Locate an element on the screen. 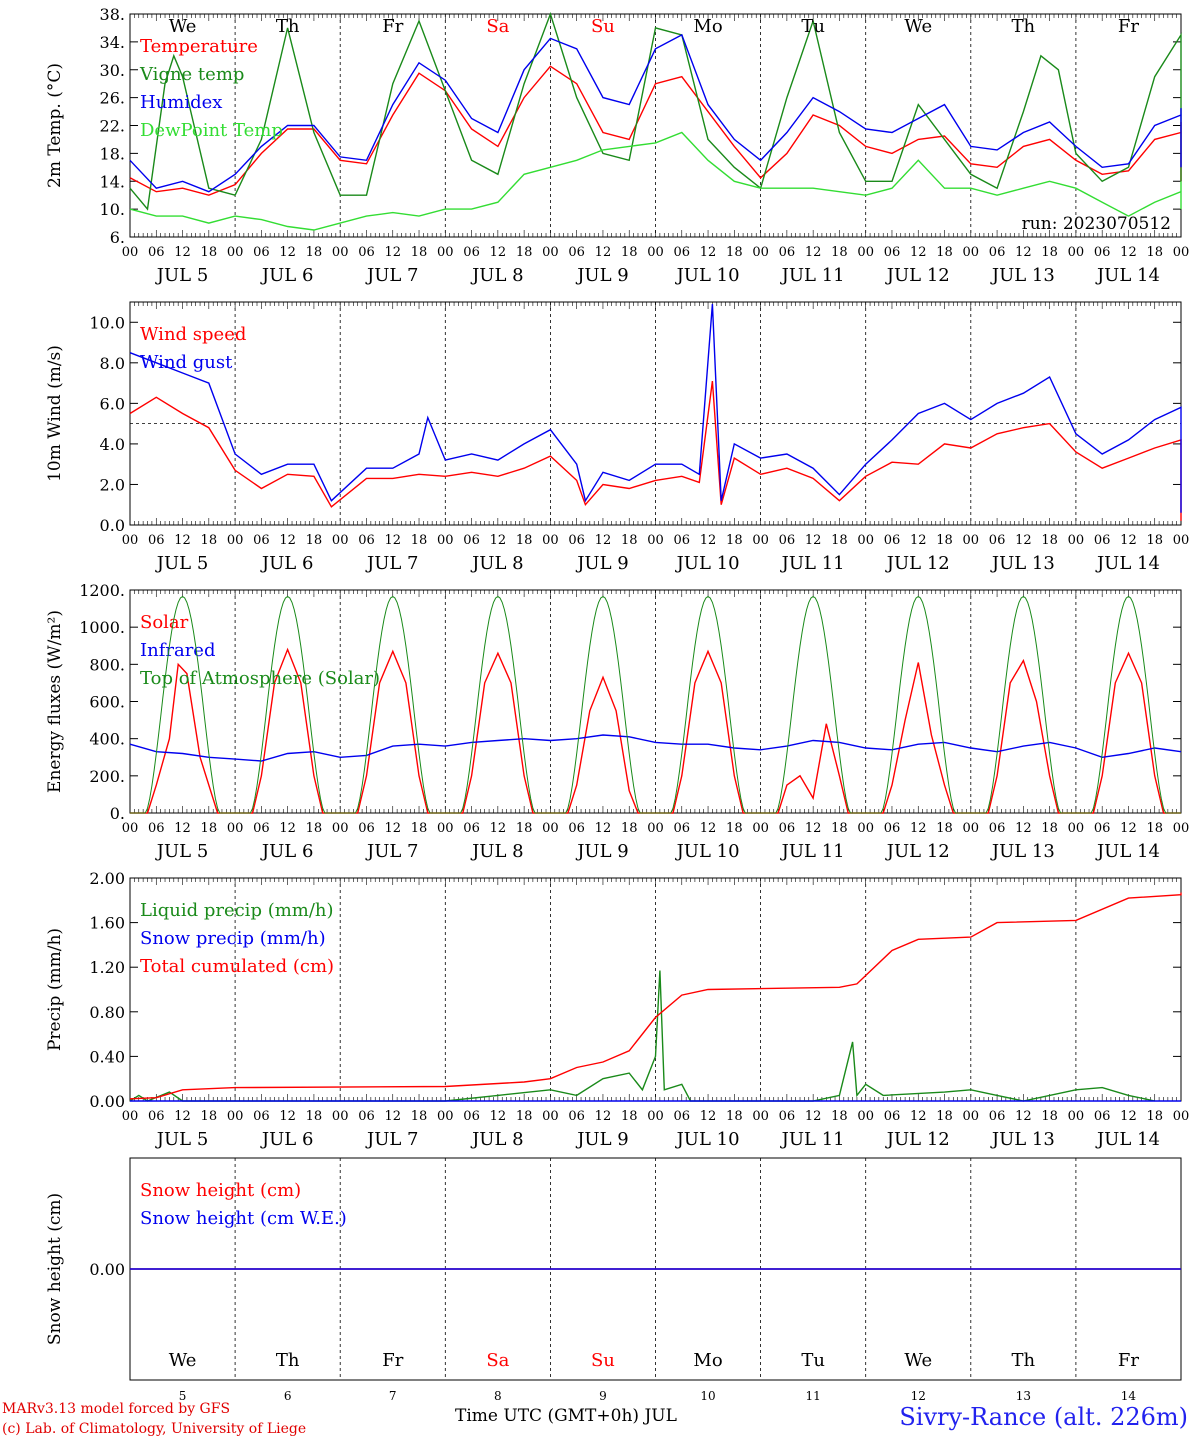 This screenshot has width=1194, height=1440. y-axis-label: 10m Wind (m/s) is located at coordinates (55, 413).